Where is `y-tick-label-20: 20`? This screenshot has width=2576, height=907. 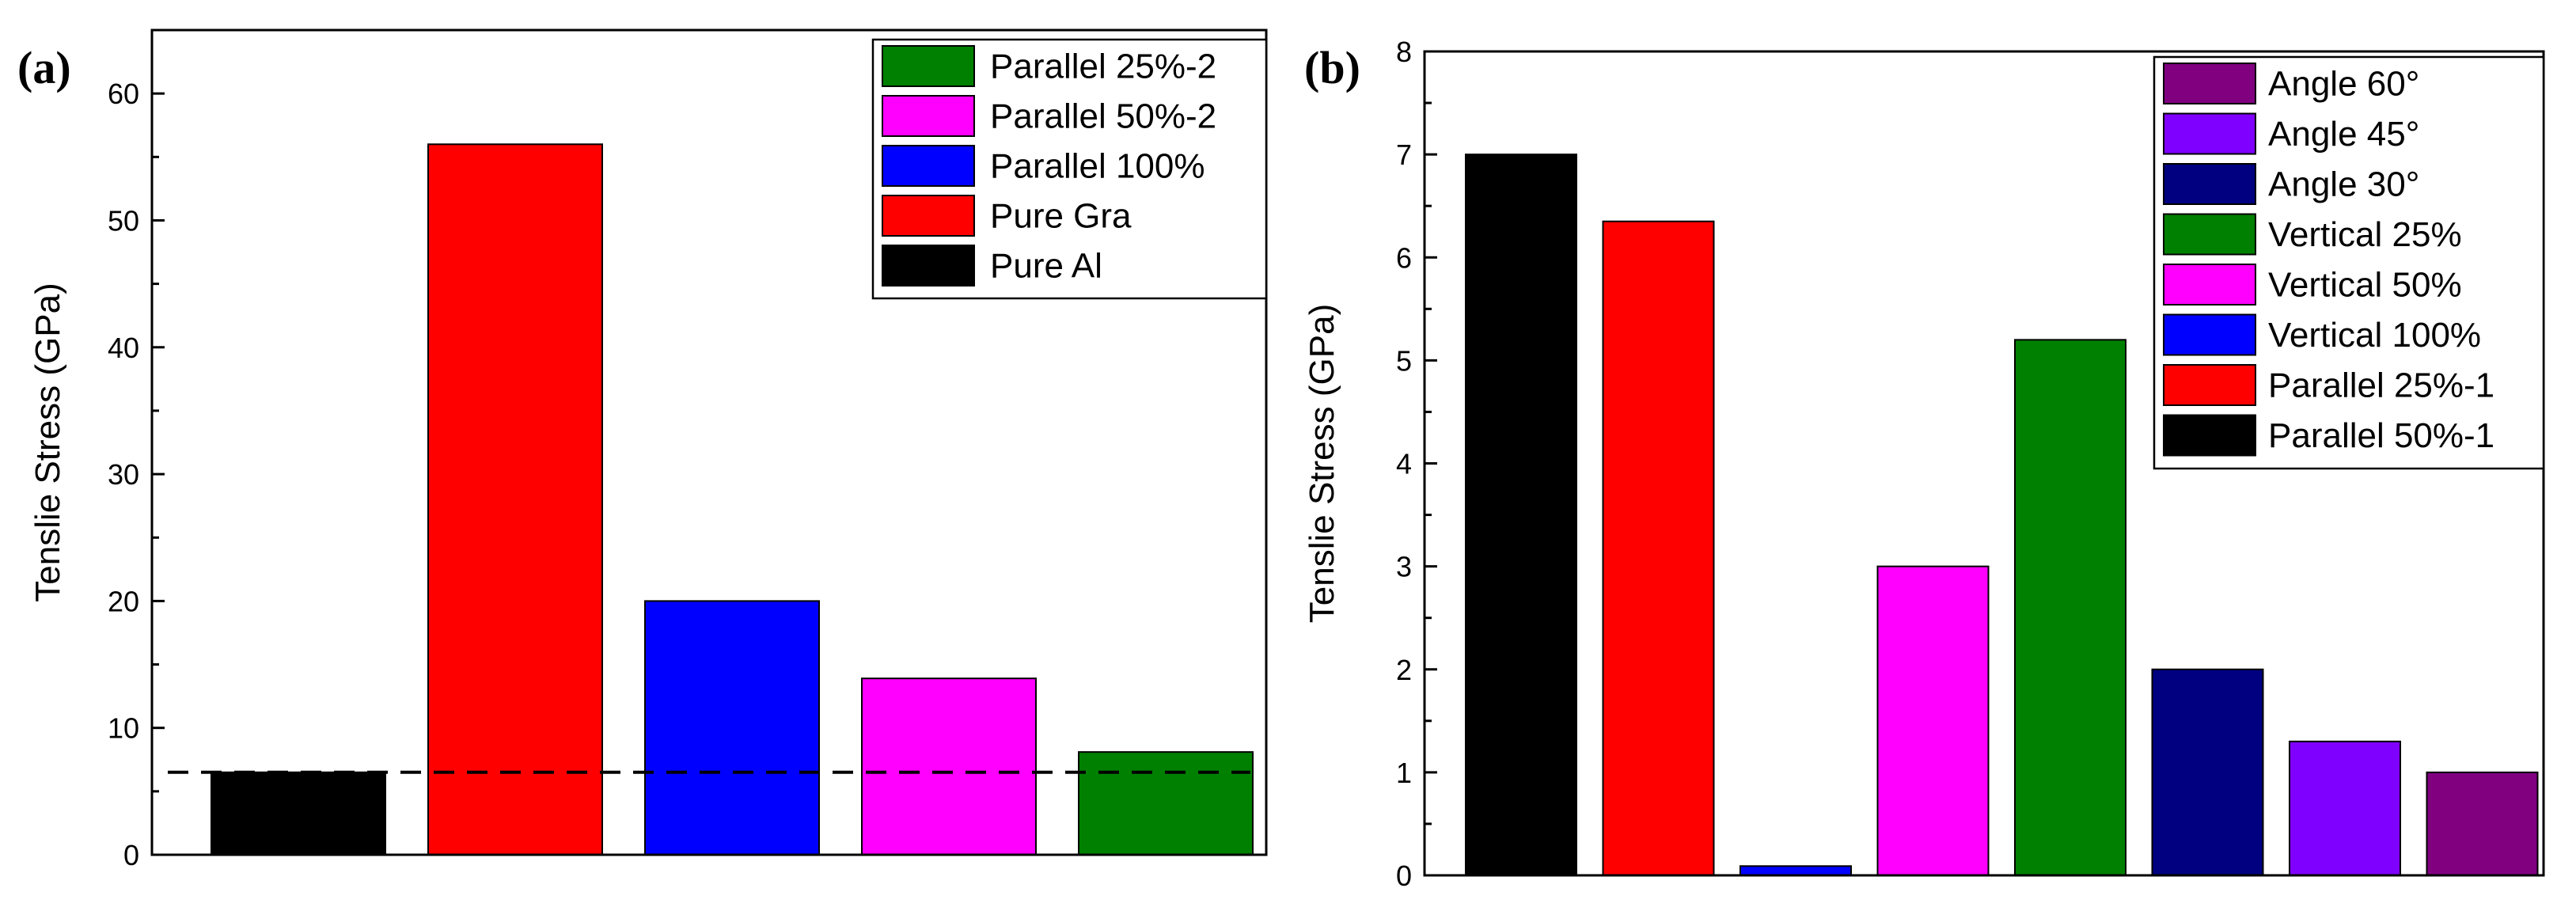
y-tick-label-20: 20 is located at coordinates (123, 601).